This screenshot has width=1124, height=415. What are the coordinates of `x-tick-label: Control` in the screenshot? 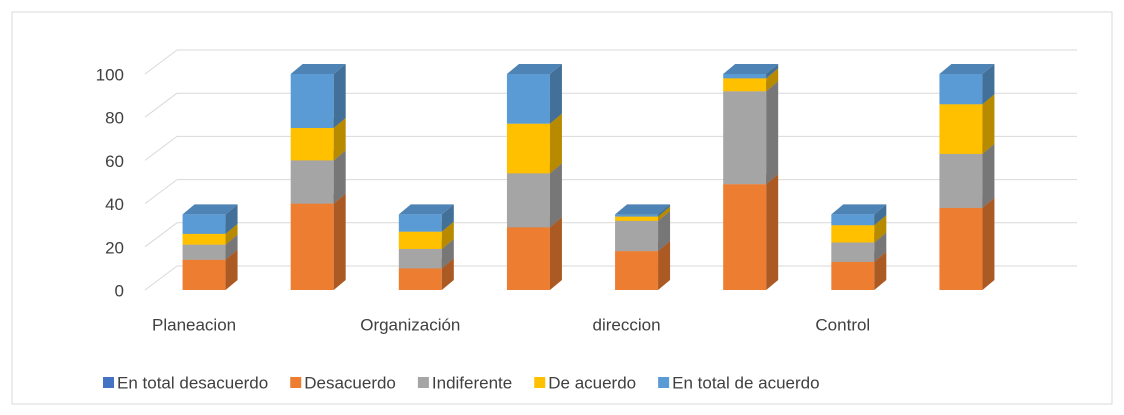 It's located at (842, 324).